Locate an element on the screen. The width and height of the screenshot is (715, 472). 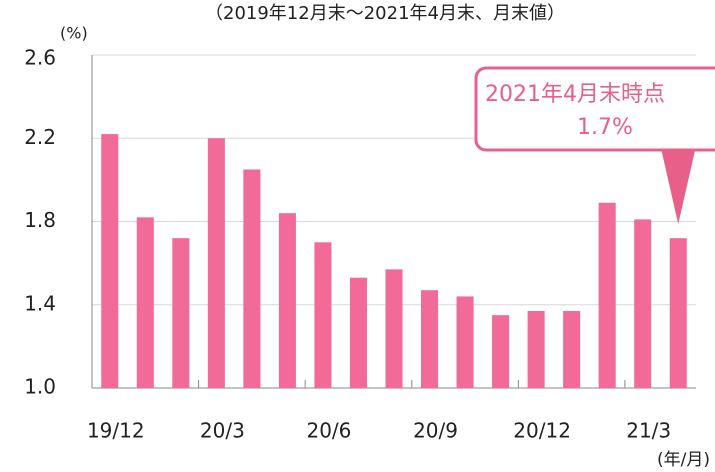
y-tick-label: 1.8 is located at coordinates (40, 220).